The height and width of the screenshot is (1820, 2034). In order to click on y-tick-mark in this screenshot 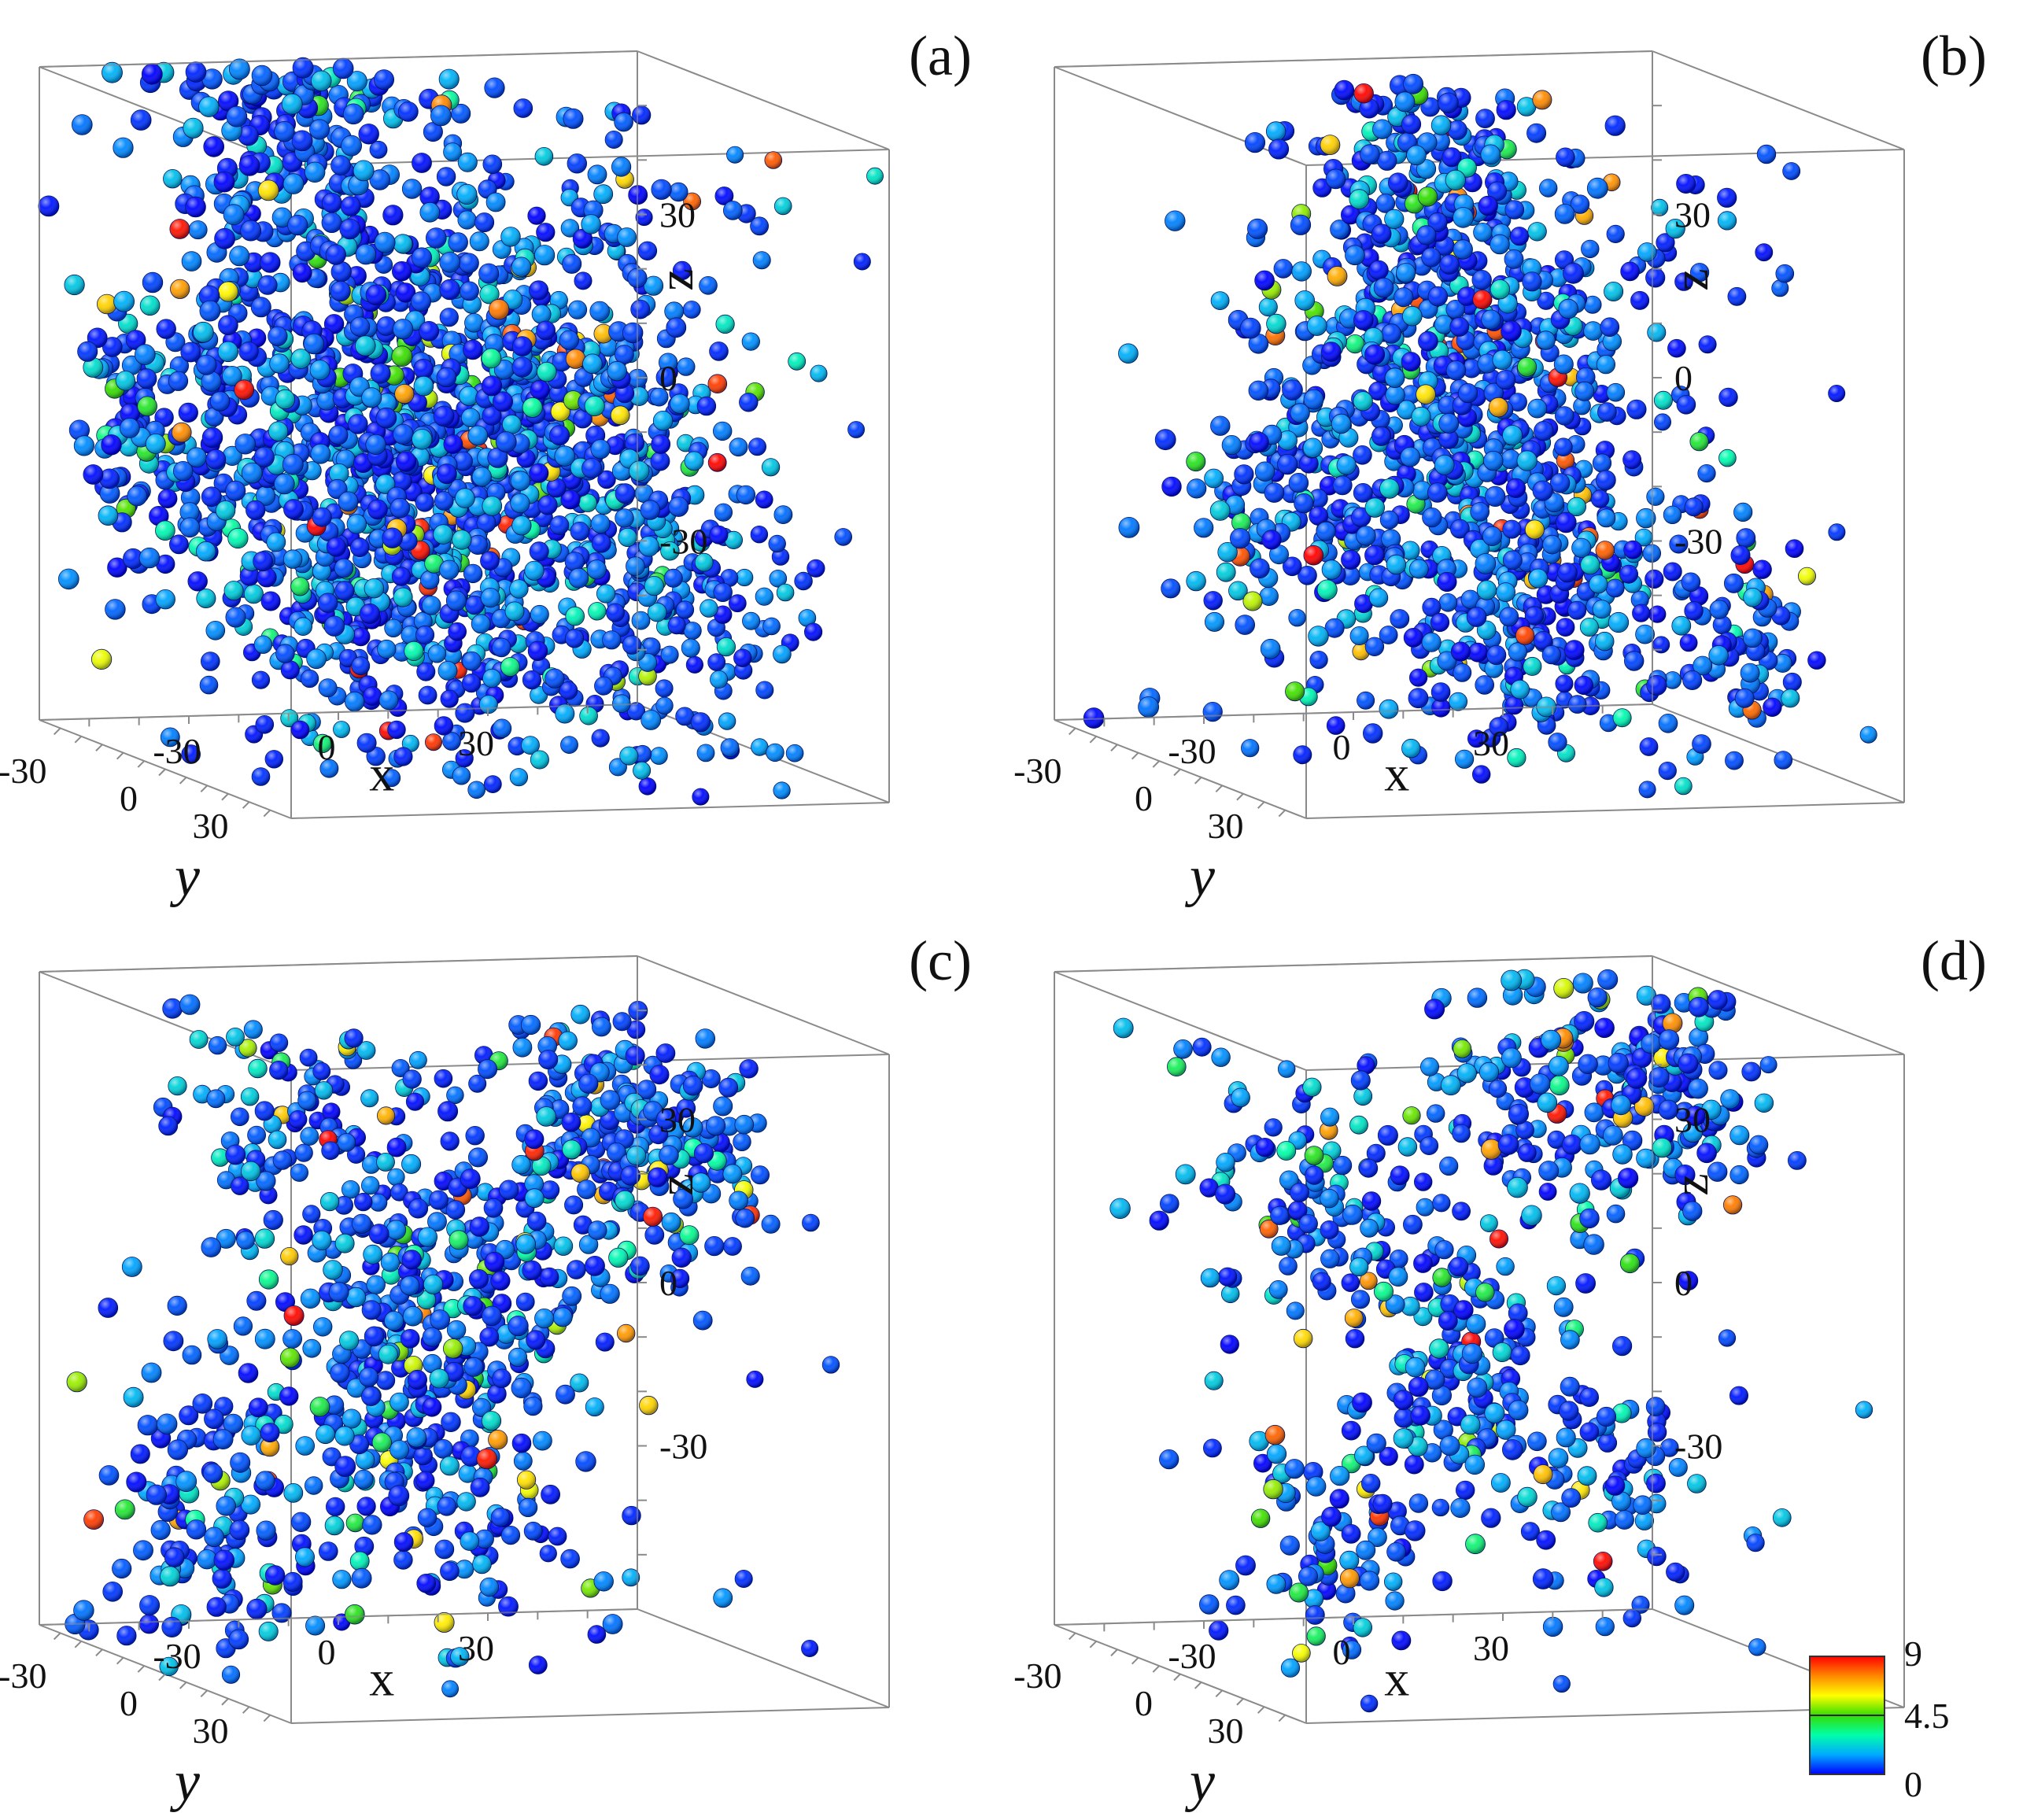, I will do `click(183, 780)`.